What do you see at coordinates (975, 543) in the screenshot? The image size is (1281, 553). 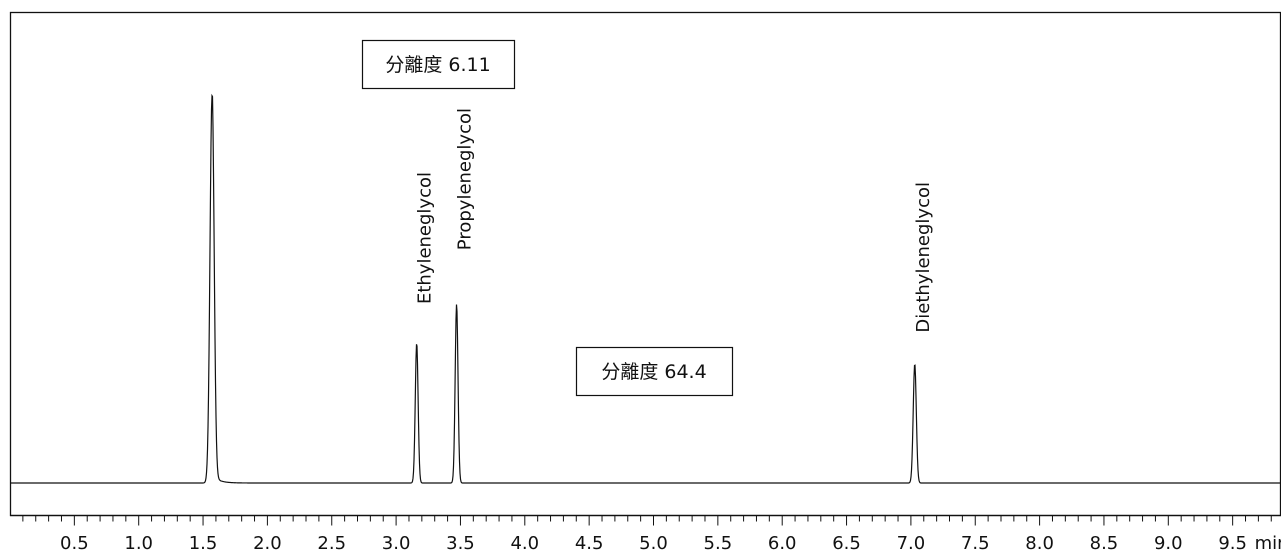 I see `x-tick-label: 7.5` at bounding box center [975, 543].